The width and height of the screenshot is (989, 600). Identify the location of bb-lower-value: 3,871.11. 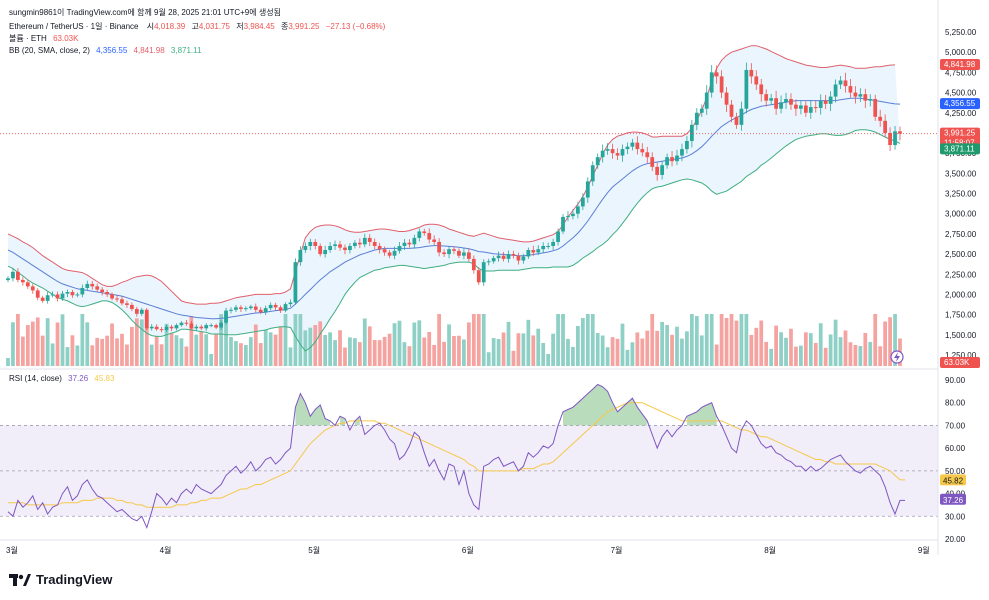
(186, 50).